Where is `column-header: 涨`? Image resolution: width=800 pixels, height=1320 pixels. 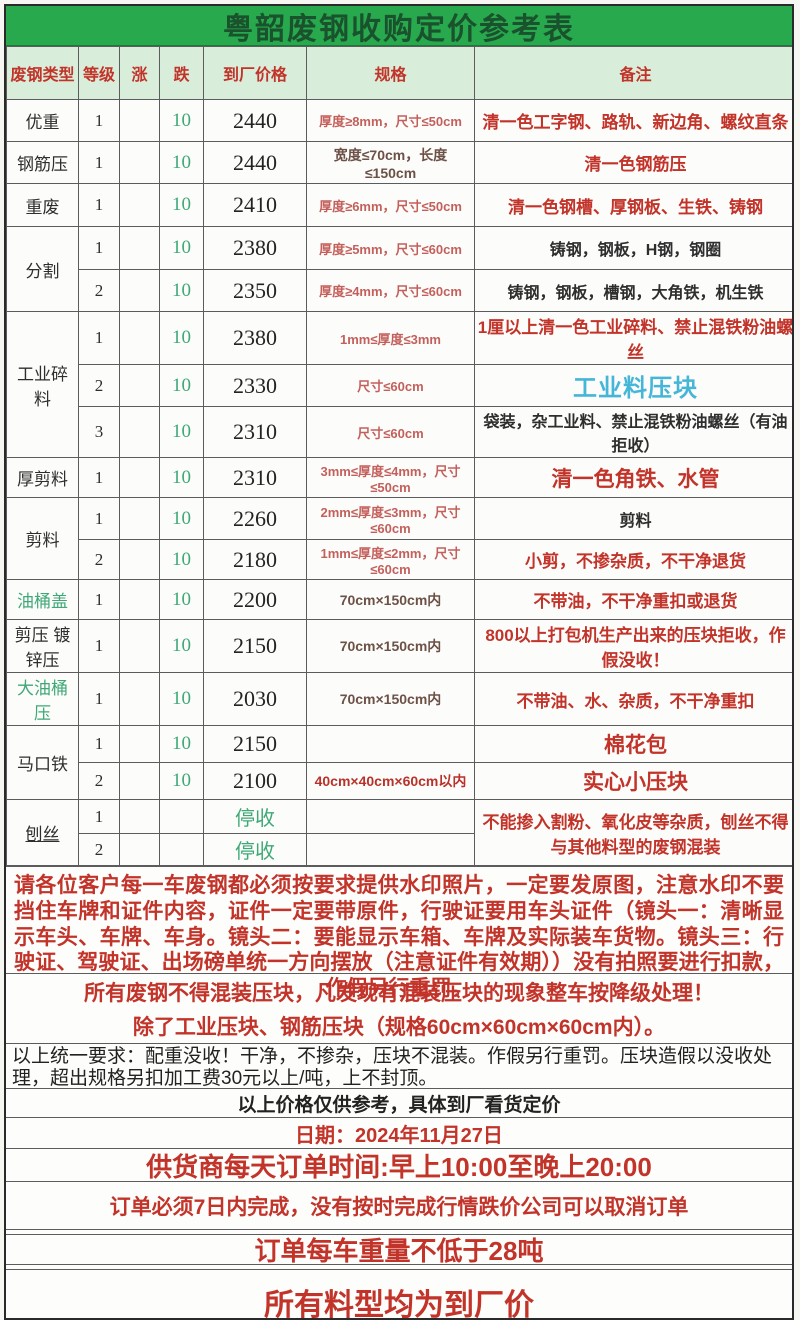 column-header: 涨 is located at coordinates (139, 73).